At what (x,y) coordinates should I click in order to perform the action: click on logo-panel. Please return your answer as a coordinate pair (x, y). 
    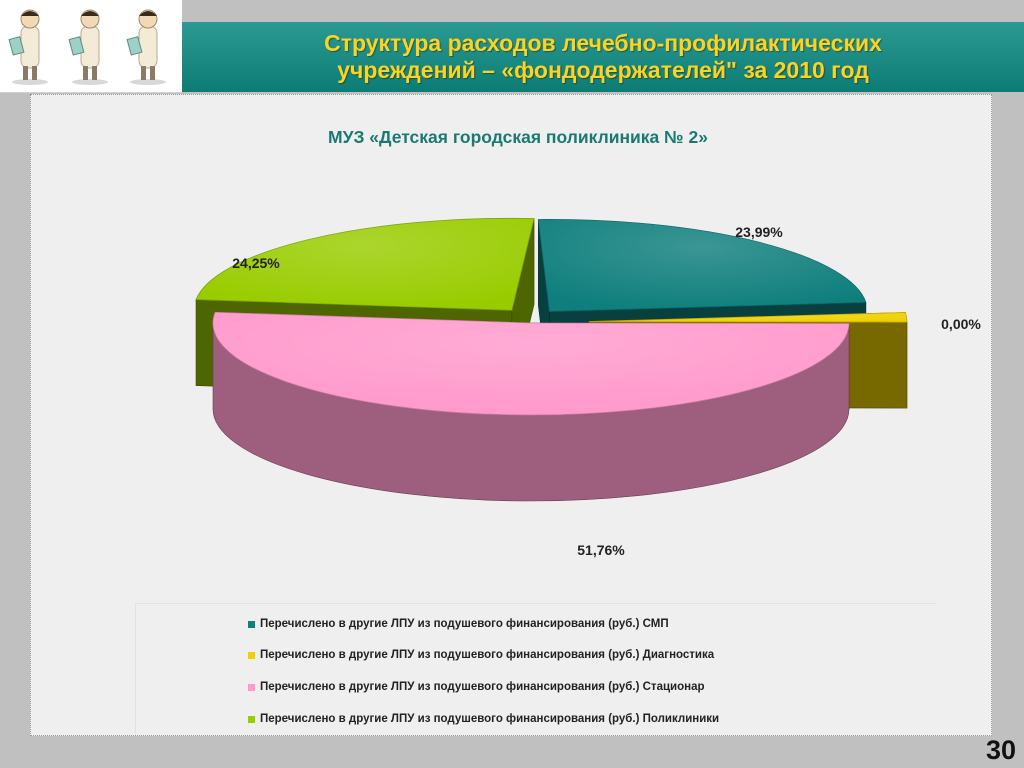
    Looking at the image, I should click on (91, 46).